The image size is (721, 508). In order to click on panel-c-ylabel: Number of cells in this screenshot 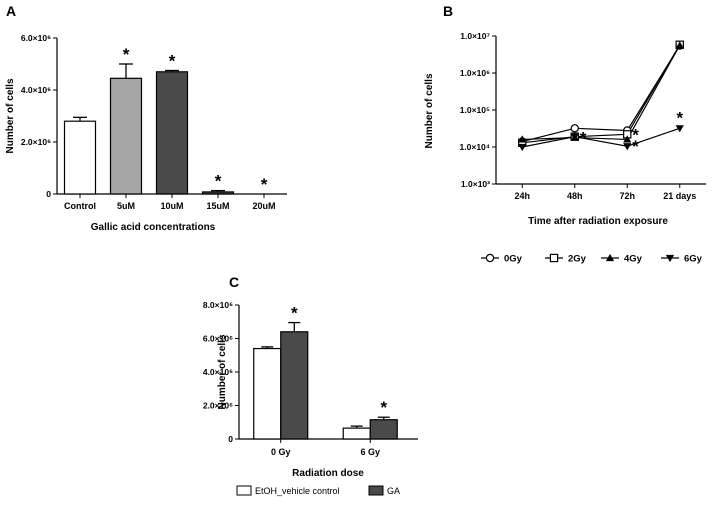, I will do `click(222, 371)`.